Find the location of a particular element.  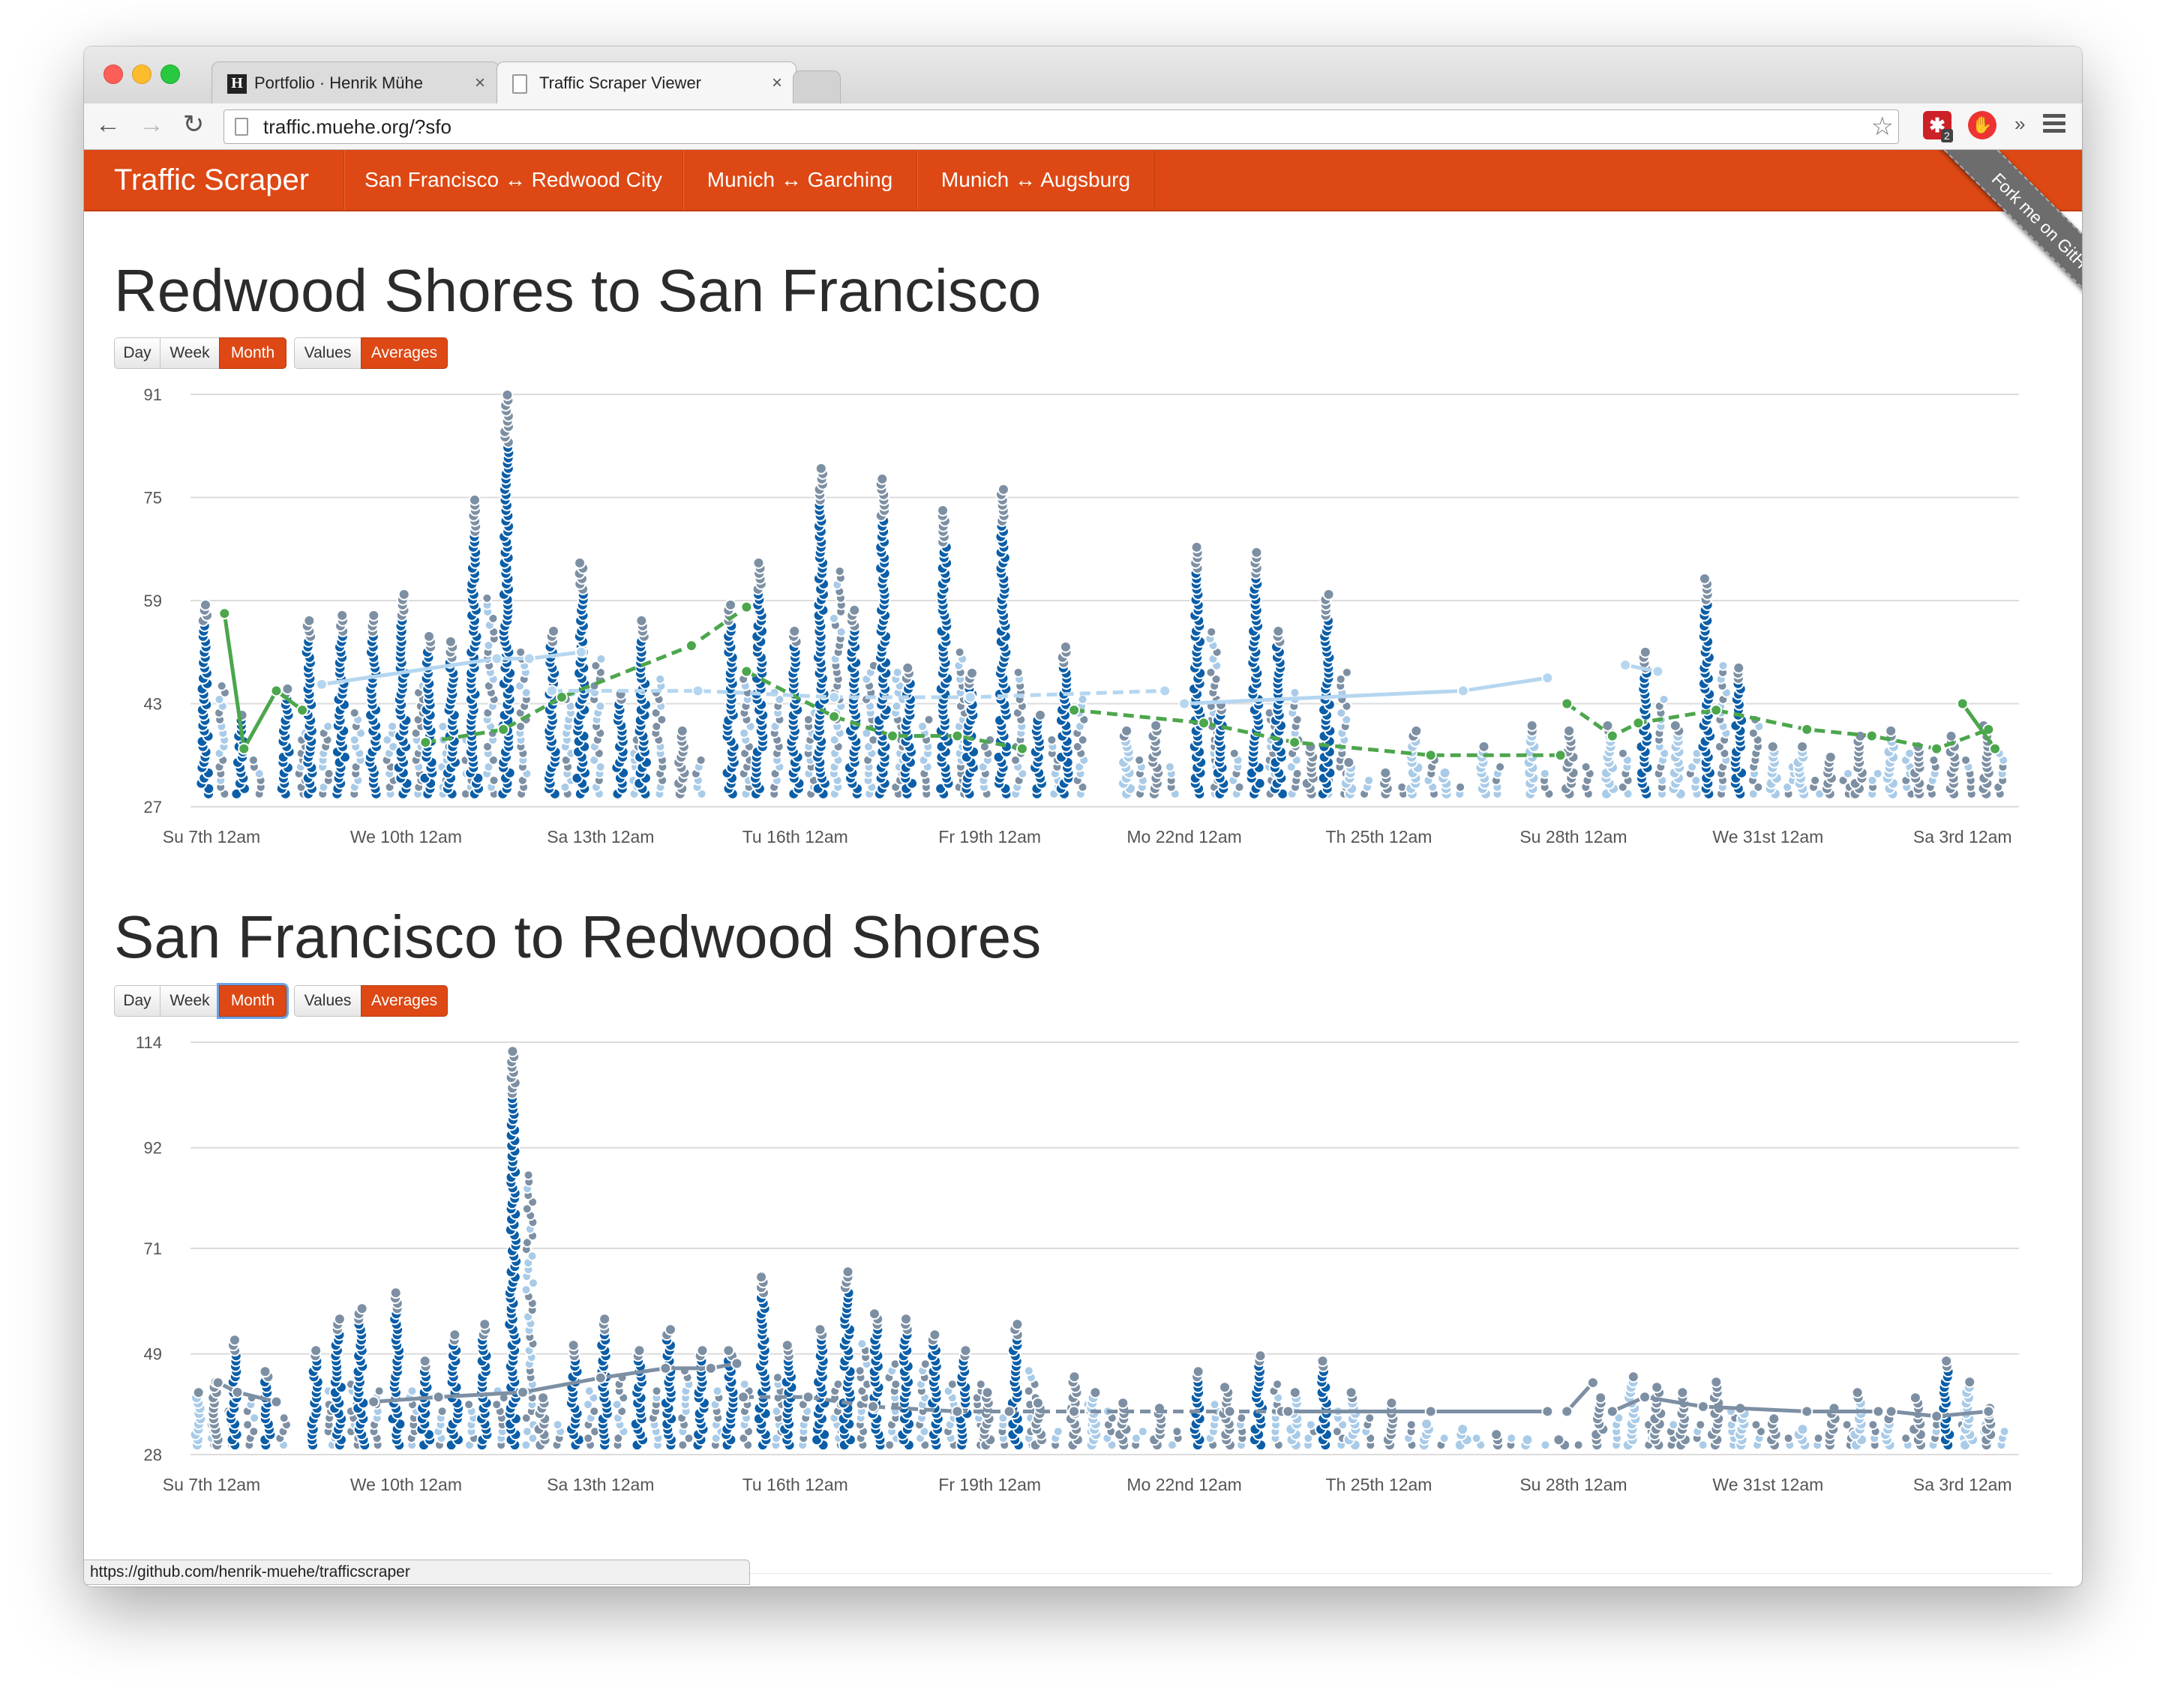

y-tick-label: 28 is located at coordinates (153, 1455).